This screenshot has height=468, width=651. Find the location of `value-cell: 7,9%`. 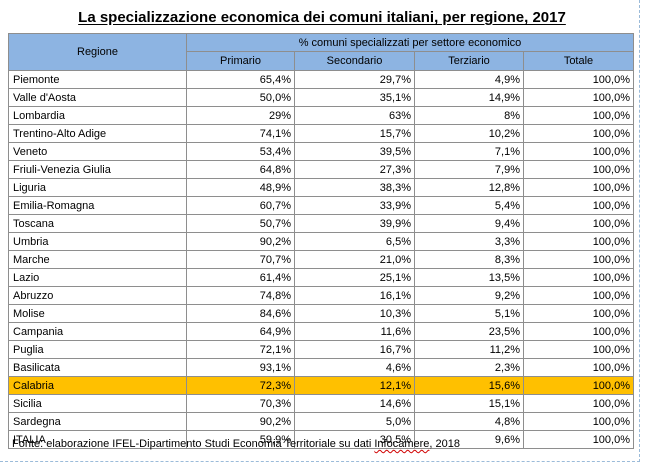

value-cell: 7,9% is located at coordinates (469, 169).